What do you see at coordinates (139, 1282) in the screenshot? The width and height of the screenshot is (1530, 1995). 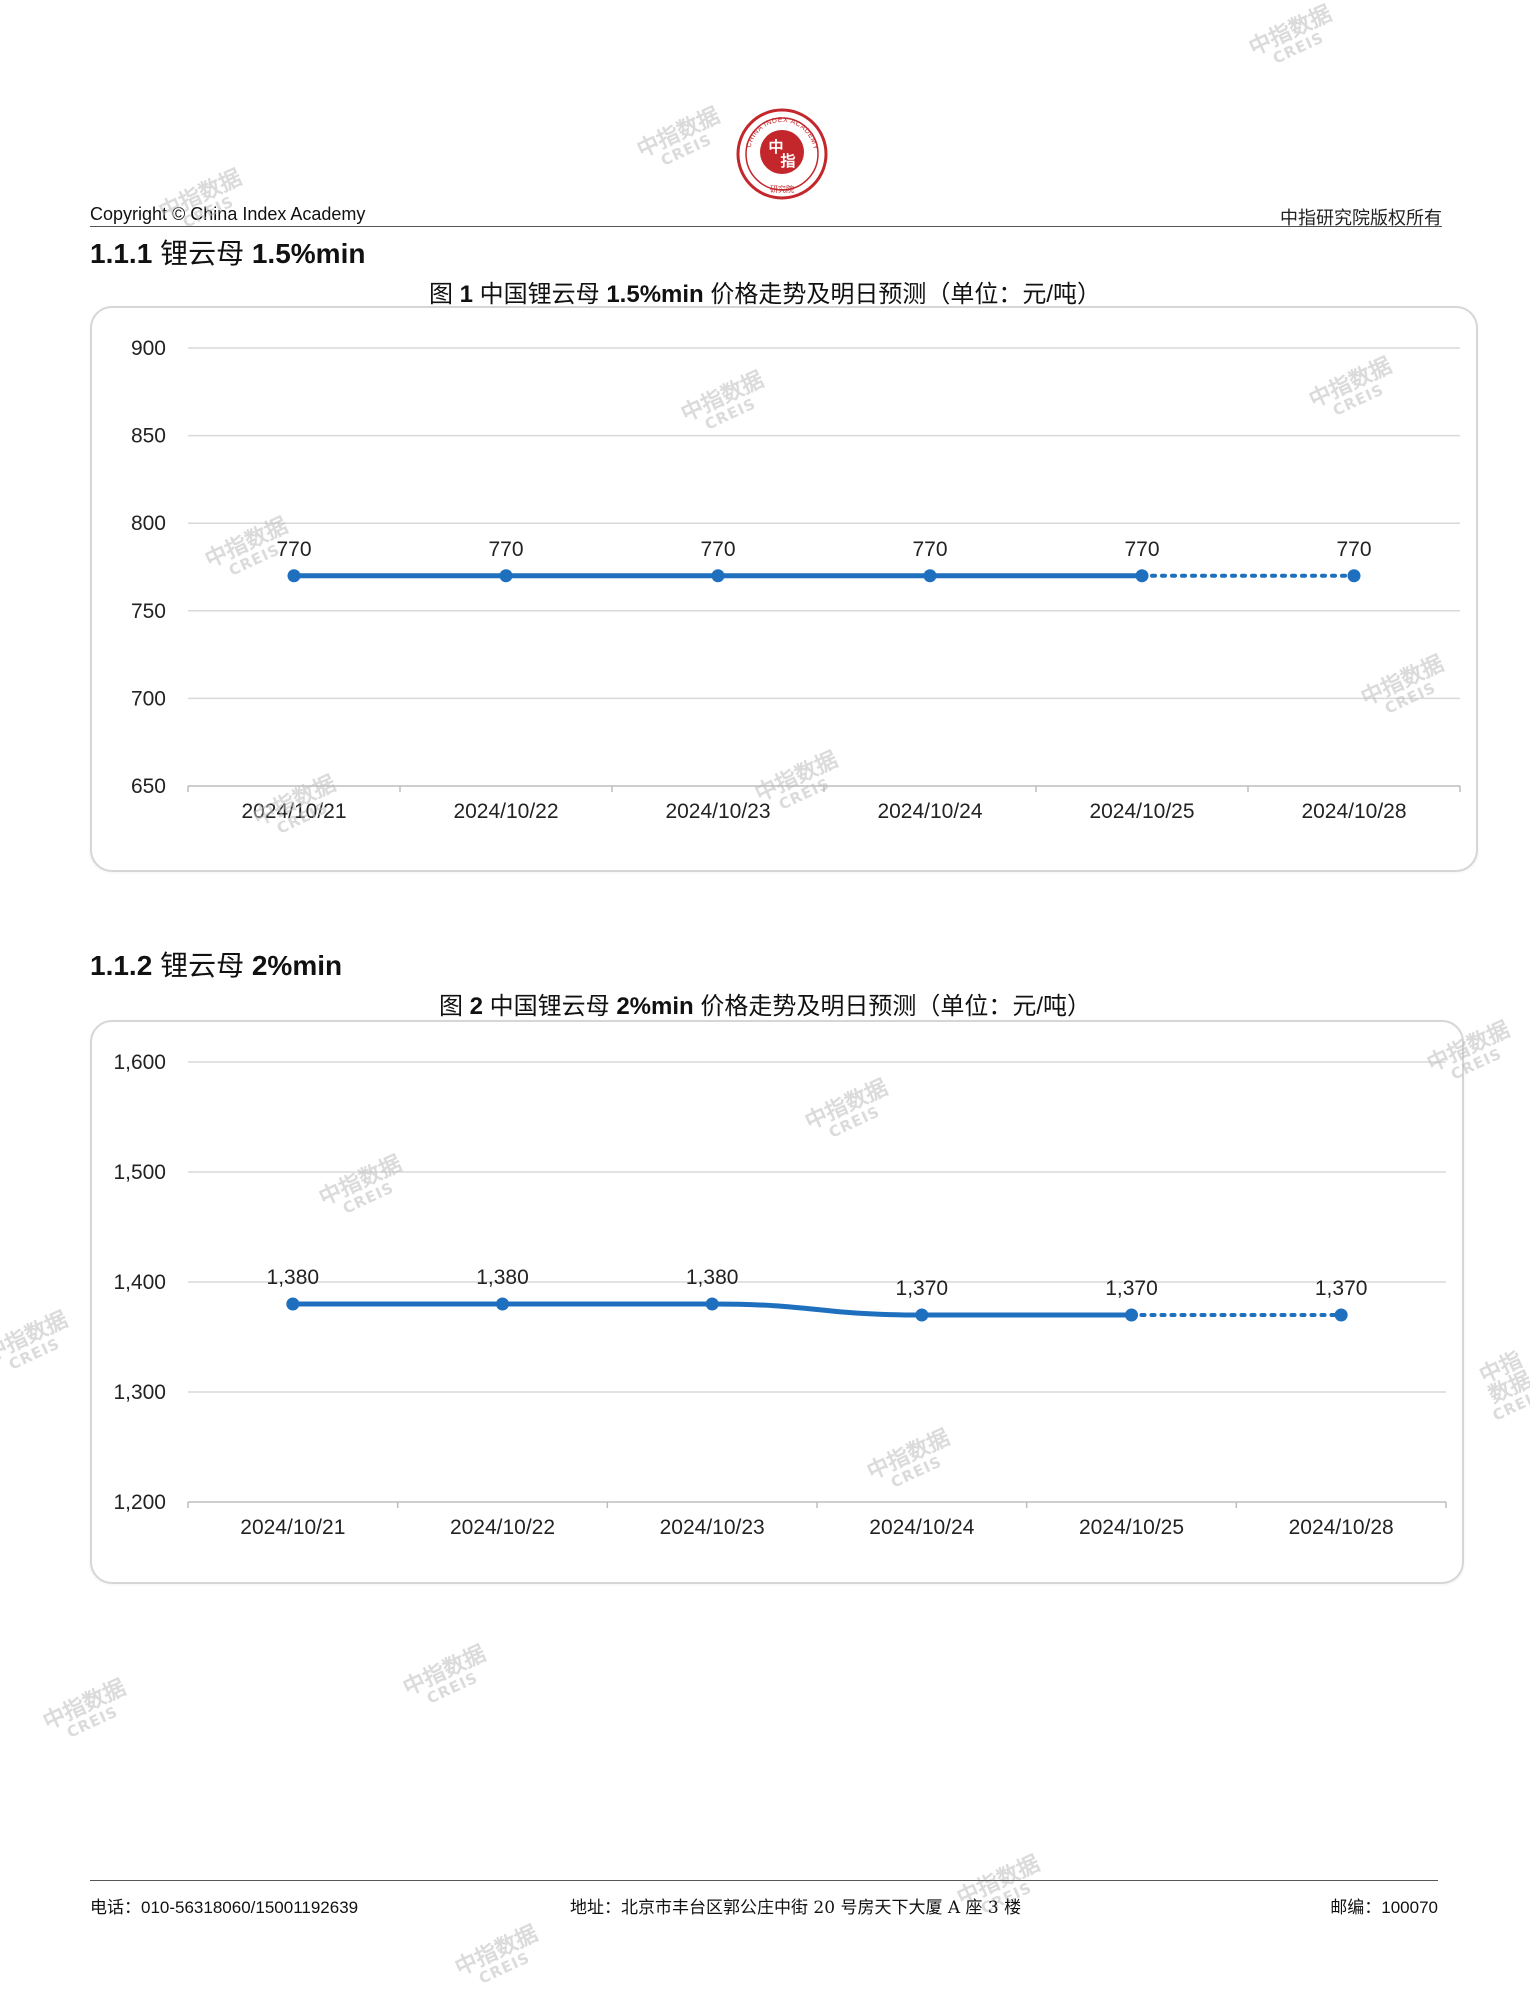 I see `y-tick-label: 1,400` at bounding box center [139, 1282].